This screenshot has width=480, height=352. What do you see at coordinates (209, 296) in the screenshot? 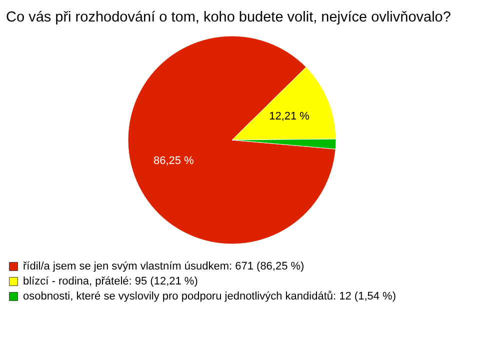
I see `legend-label: osobnosti, které se vyslovily pro podporu jednotlivých kandidátů: 12 (1,54 %)` at bounding box center [209, 296].